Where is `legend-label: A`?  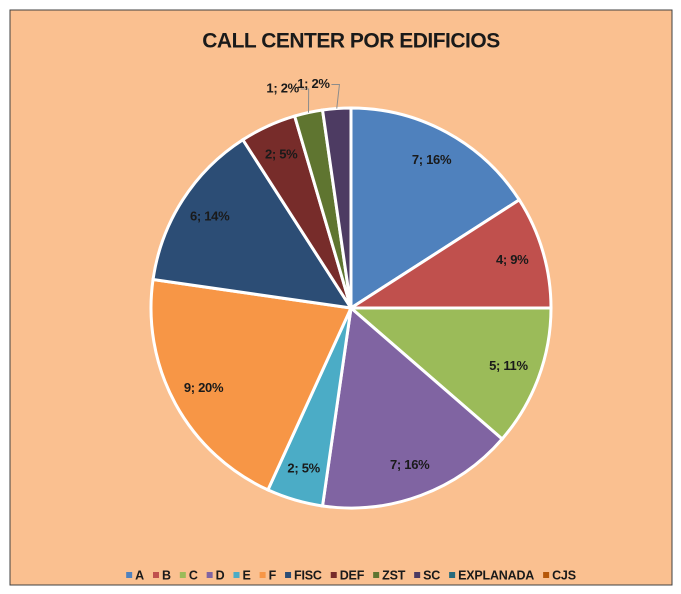
legend-label: A is located at coordinates (139, 575).